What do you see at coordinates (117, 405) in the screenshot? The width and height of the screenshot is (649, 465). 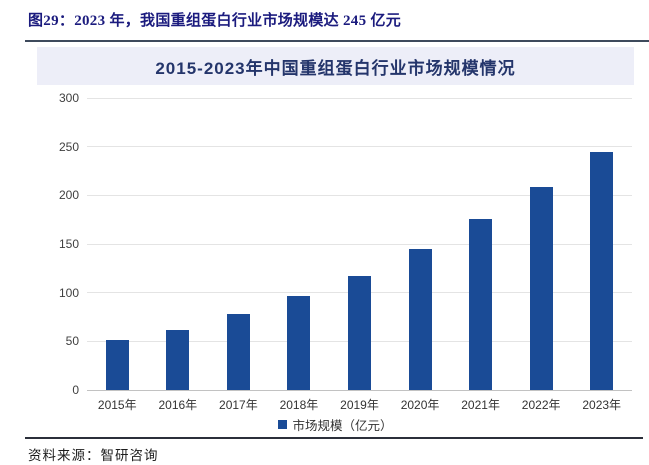 I see `x-axis-tick-label: 2015年` at bounding box center [117, 405].